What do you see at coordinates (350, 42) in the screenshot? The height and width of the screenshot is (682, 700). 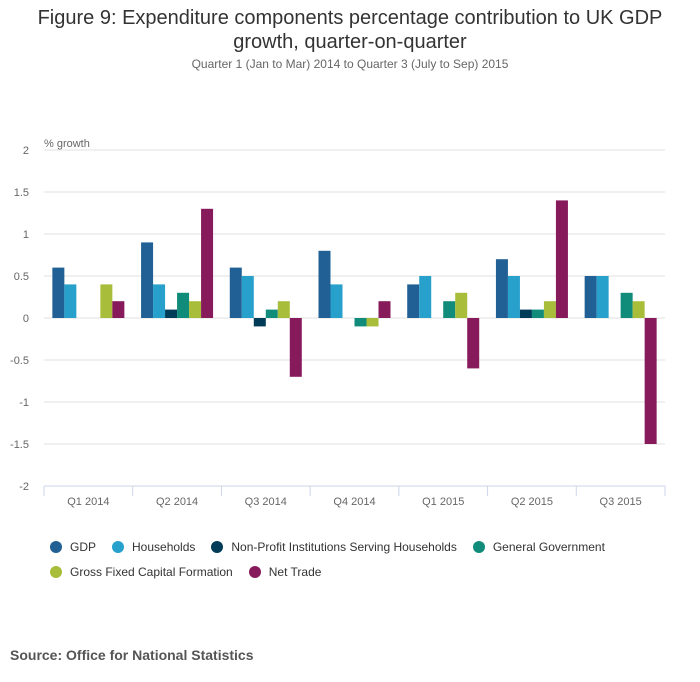 I see `chart-title-line-2: growth, quarter-on-quarter` at bounding box center [350, 42].